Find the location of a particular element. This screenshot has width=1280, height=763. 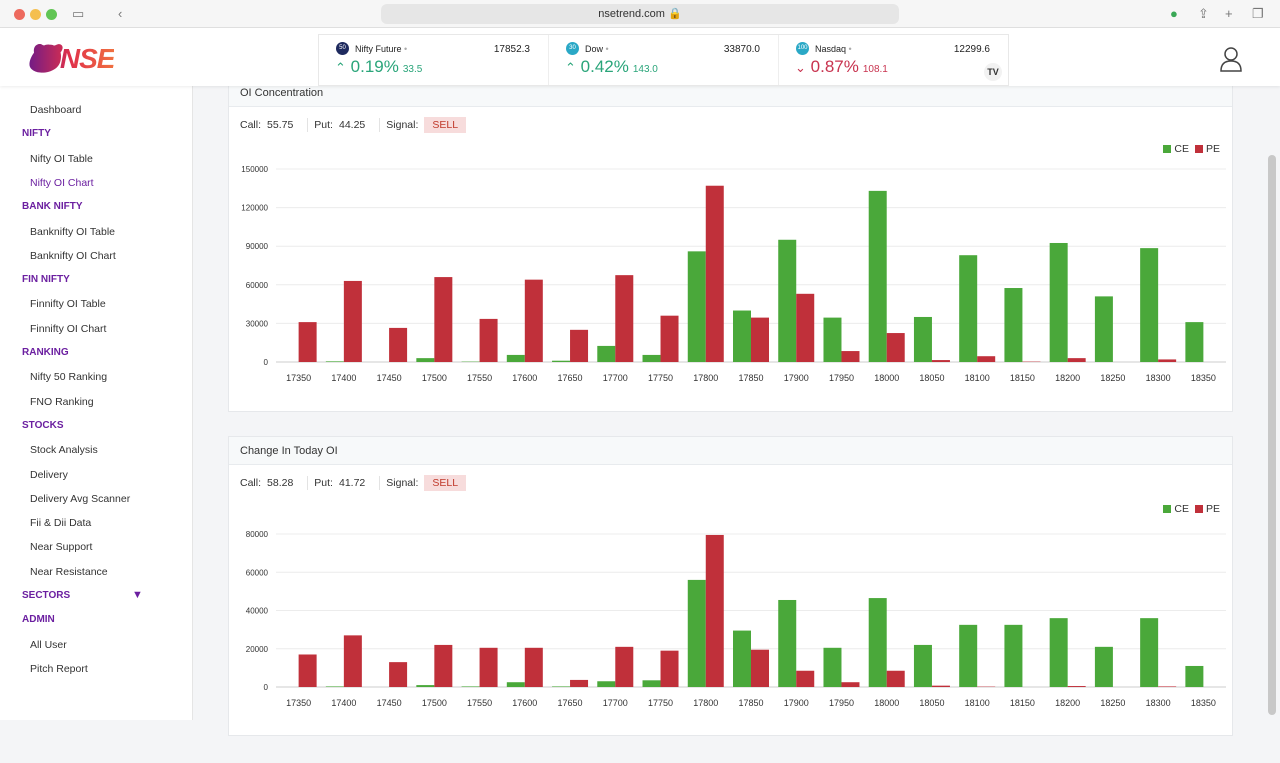

sidebar-item: Banknifty OI Chart is located at coordinates (73, 256).